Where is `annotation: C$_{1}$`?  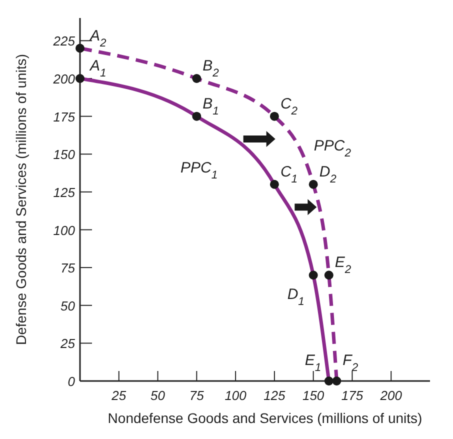
annotation: C$_{1}$ is located at coordinates (289, 174).